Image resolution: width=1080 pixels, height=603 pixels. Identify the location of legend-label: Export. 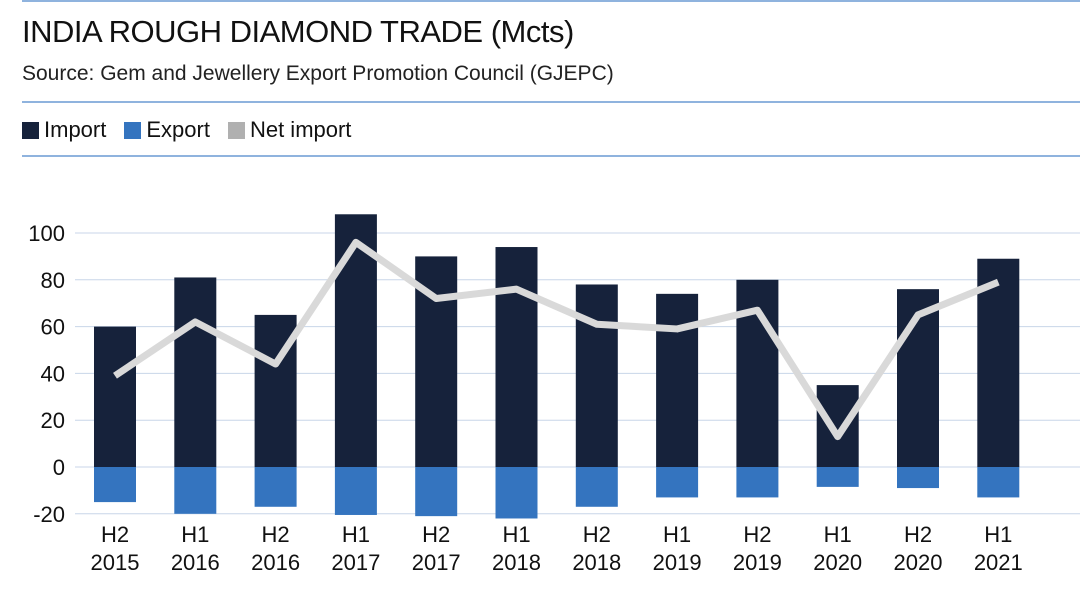
(178, 129).